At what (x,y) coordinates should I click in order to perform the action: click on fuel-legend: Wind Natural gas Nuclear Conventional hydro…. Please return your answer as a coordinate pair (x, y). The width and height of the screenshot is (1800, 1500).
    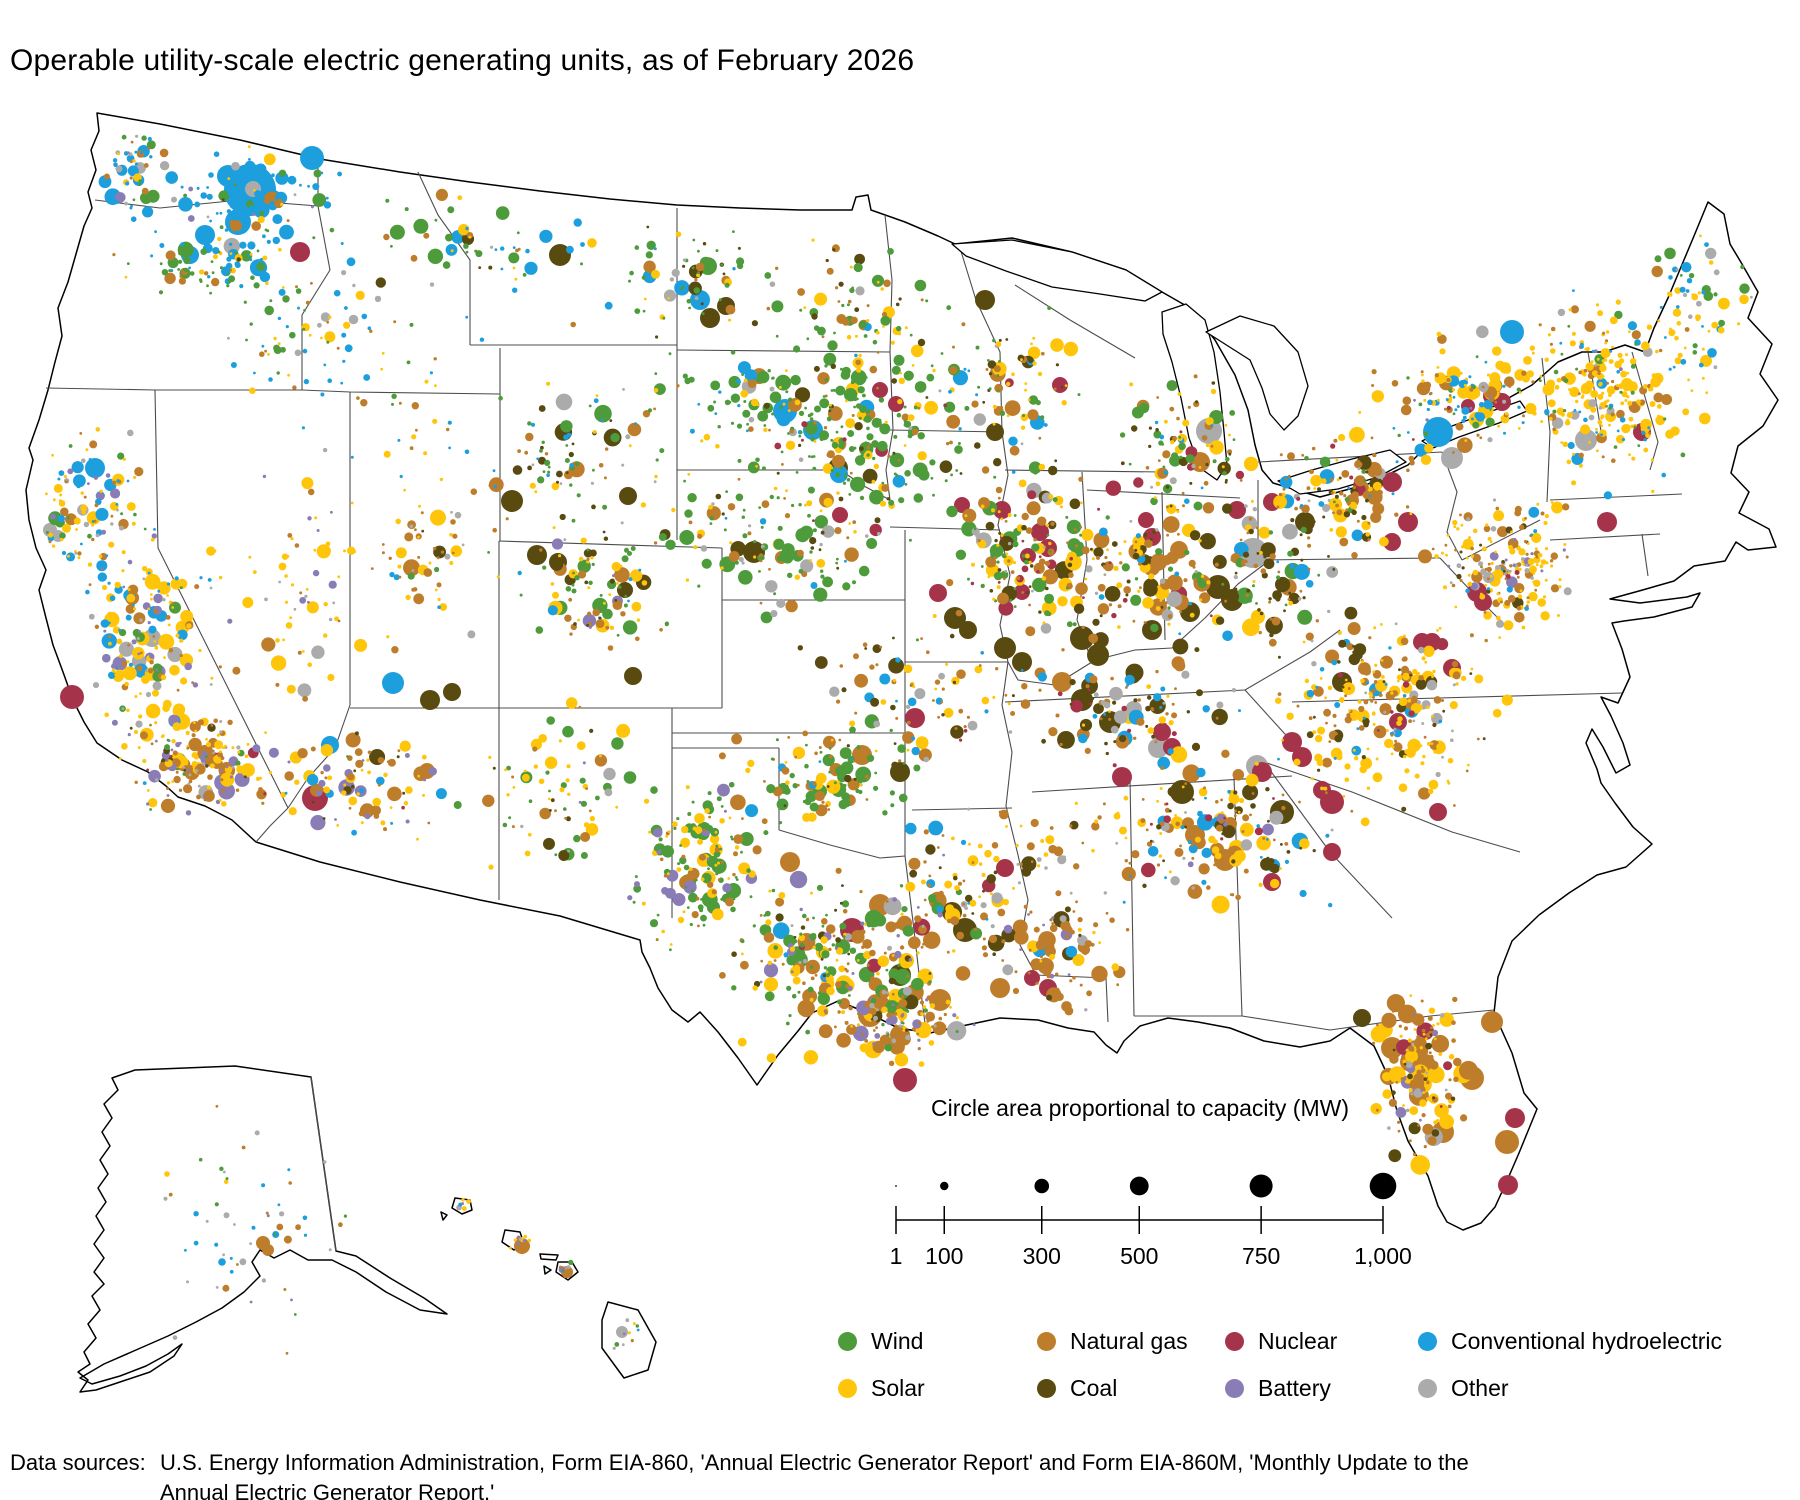
    Looking at the image, I should click on (1280, 1365).